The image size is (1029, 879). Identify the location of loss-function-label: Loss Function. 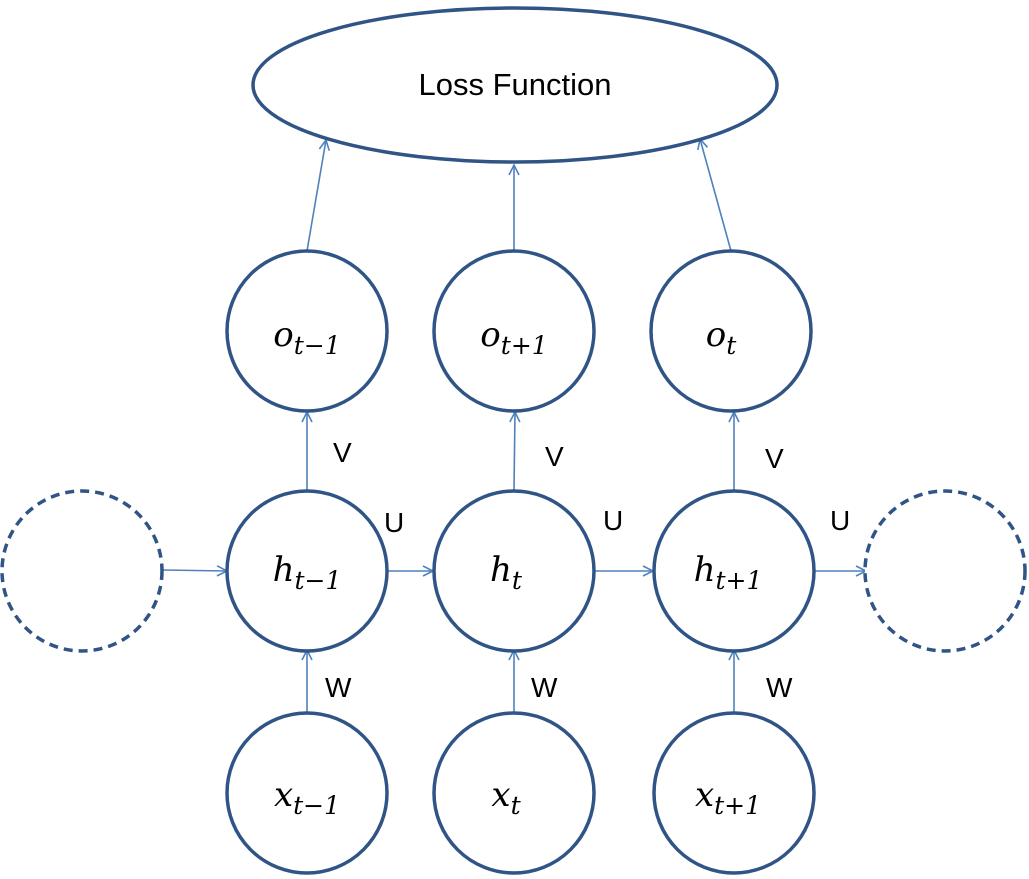
(515, 84).